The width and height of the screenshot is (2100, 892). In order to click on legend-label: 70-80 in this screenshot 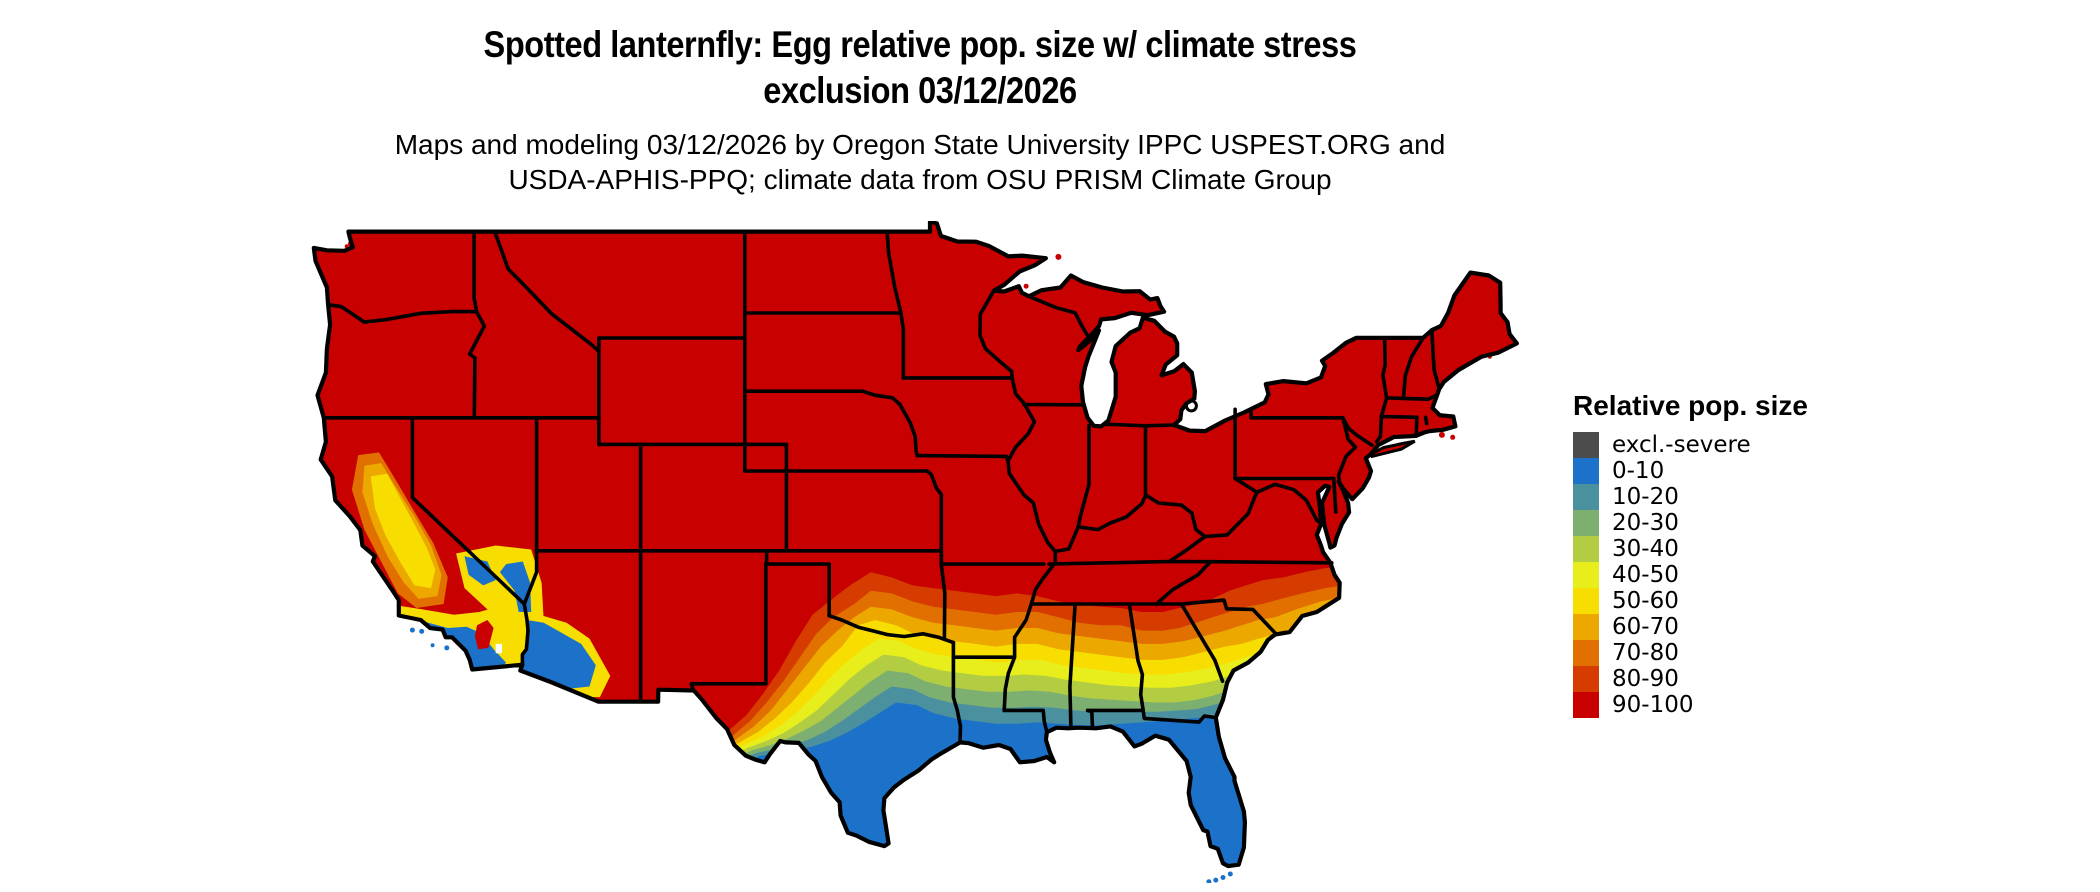, I will do `click(1645, 653)`.